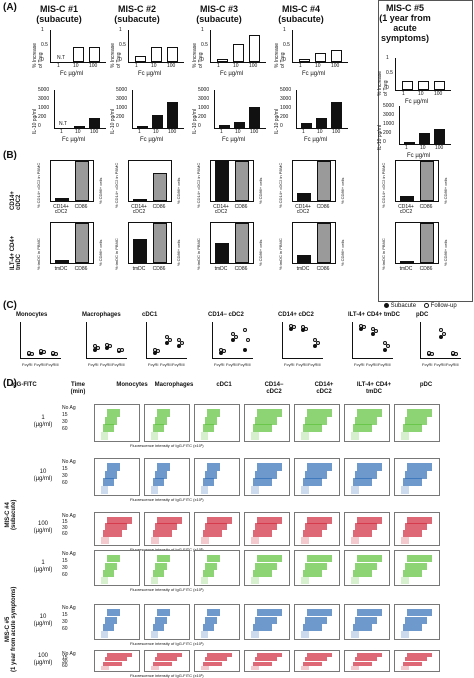  Describe the element at coordinates (406, 269) in the screenshot. I see `panel-b-xtick: tmDC` at that location.